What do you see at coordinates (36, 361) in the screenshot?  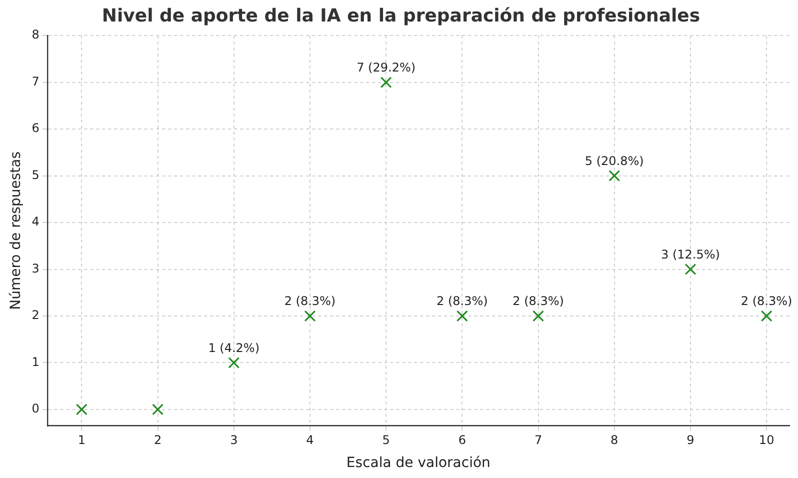 I see `y-tick-label: 1` at bounding box center [36, 361].